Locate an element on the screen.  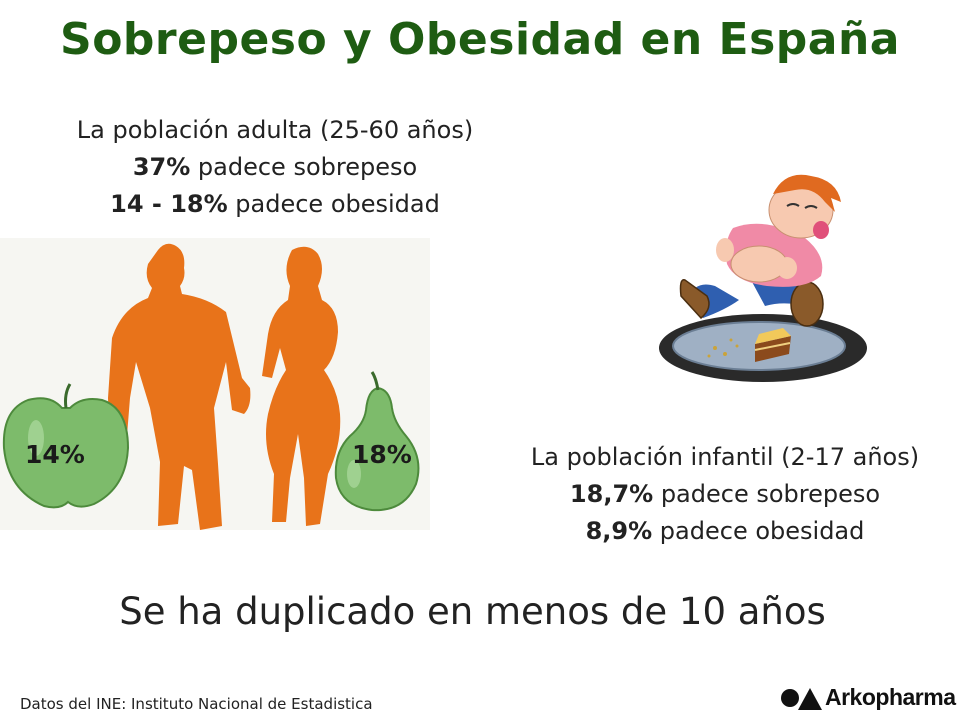
apple-percent-label: 14% is located at coordinates (55, 454).